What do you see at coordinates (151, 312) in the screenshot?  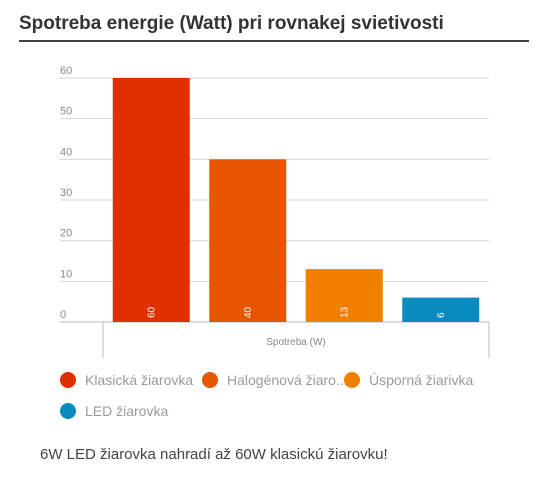 I see `bar-data-label: 60` at bounding box center [151, 312].